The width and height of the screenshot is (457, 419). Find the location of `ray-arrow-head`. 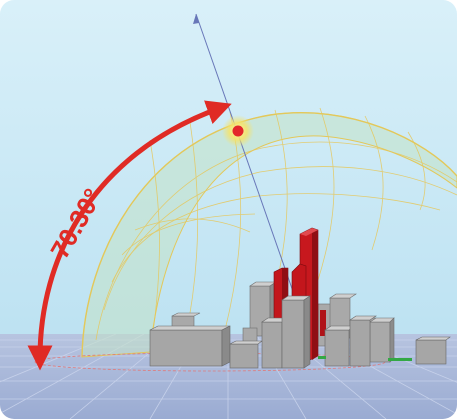

ray-arrow-head is located at coordinates (196, 19).